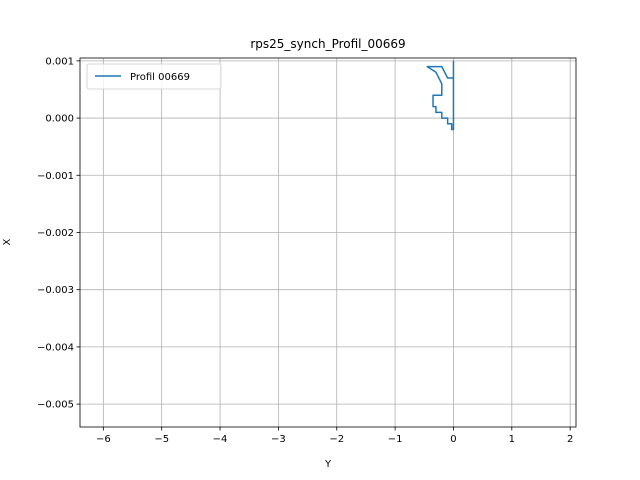  Describe the element at coordinates (327, 44) in the screenshot. I see `chart-title: rps25_synch_Profil_00669` at that location.